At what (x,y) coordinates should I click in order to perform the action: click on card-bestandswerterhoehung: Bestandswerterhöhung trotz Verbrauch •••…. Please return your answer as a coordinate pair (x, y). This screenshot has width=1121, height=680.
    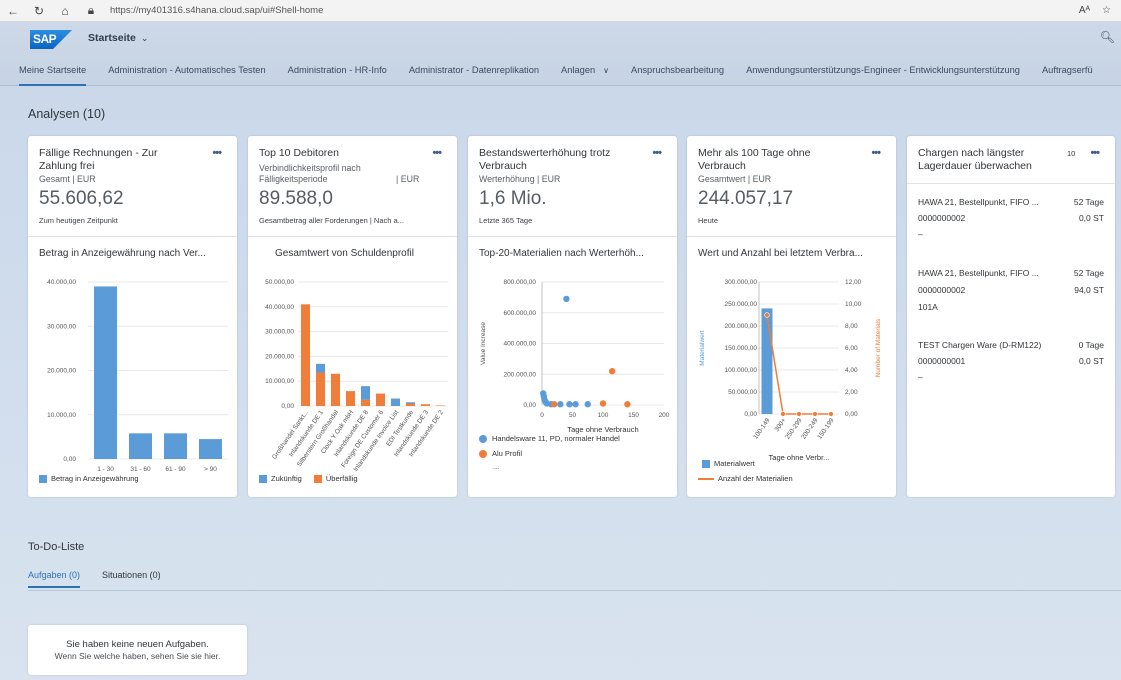
    Looking at the image, I should click on (572, 316).